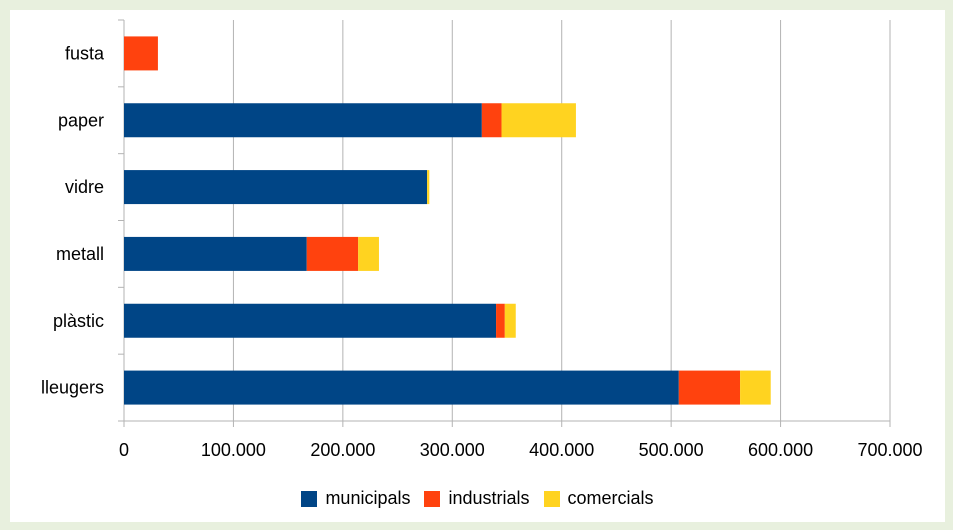 This screenshot has height=530, width=953. What do you see at coordinates (610, 498) in the screenshot?
I see `legend-label-comercials: comercials` at bounding box center [610, 498].